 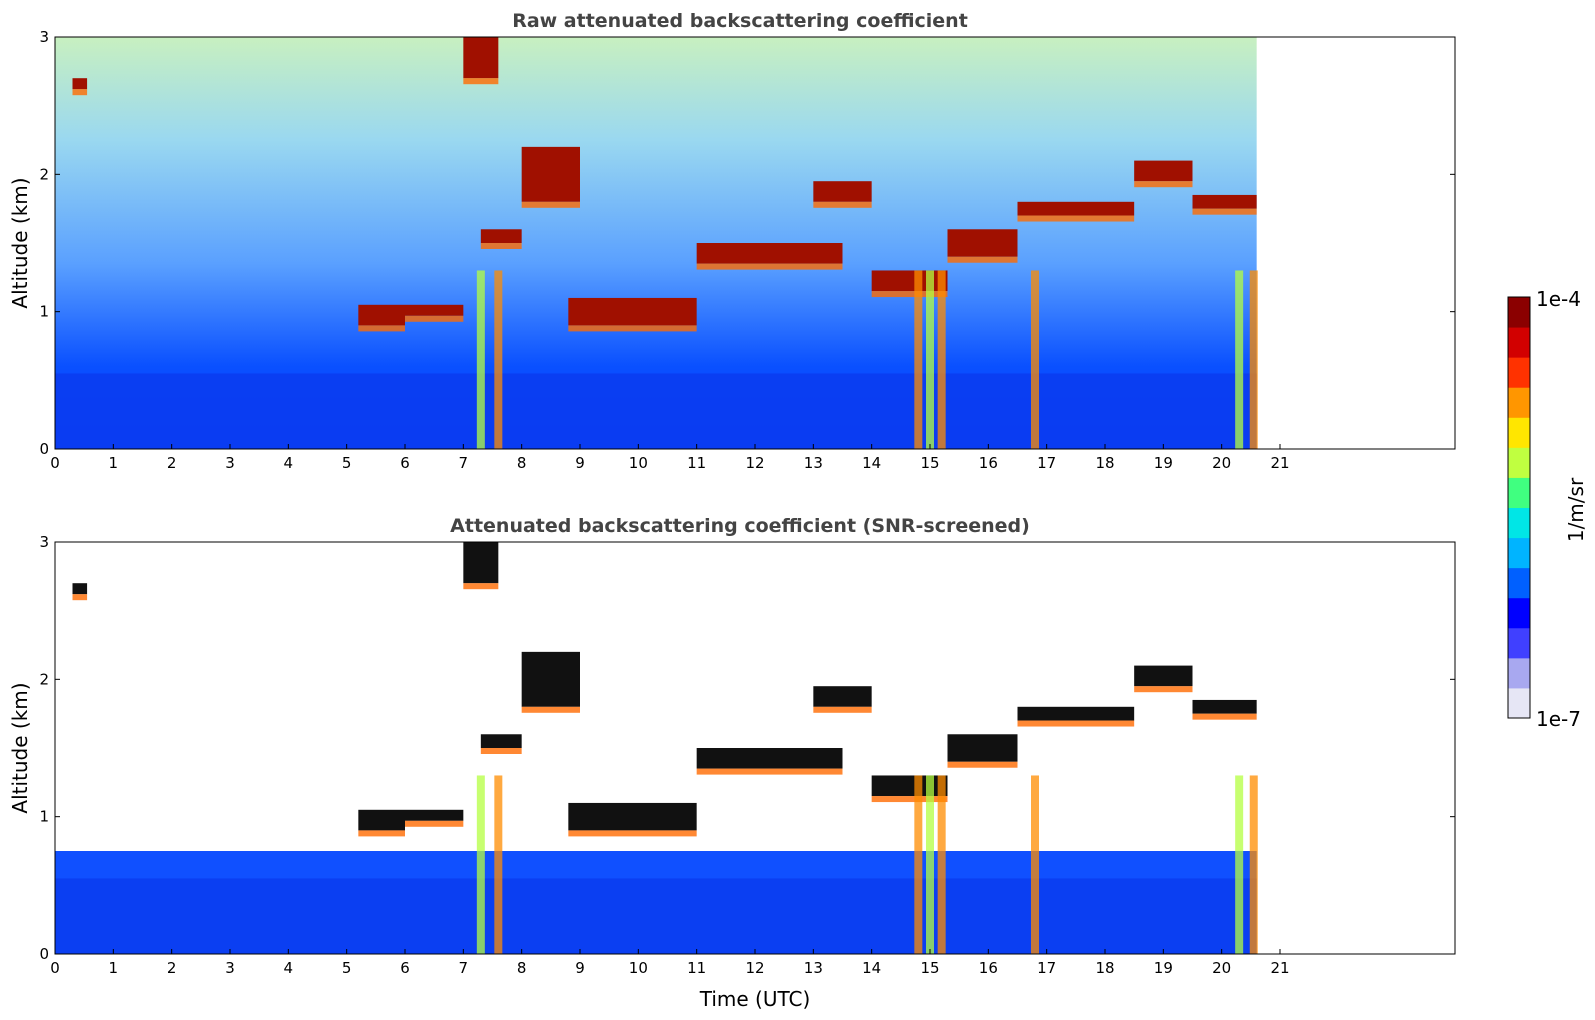 I want to click on x-tick-label: 0, so click(x=55, y=463).